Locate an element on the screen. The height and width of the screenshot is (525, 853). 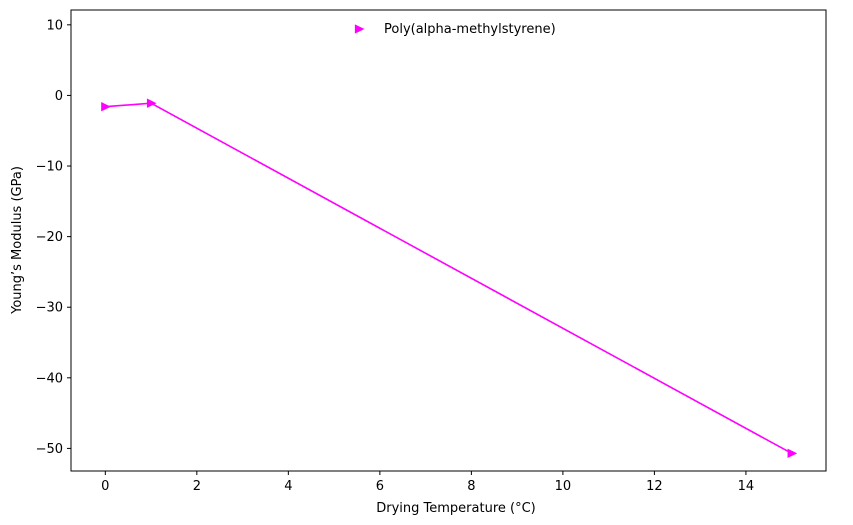
x-tick-label: 6 is located at coordinates (380, 486).